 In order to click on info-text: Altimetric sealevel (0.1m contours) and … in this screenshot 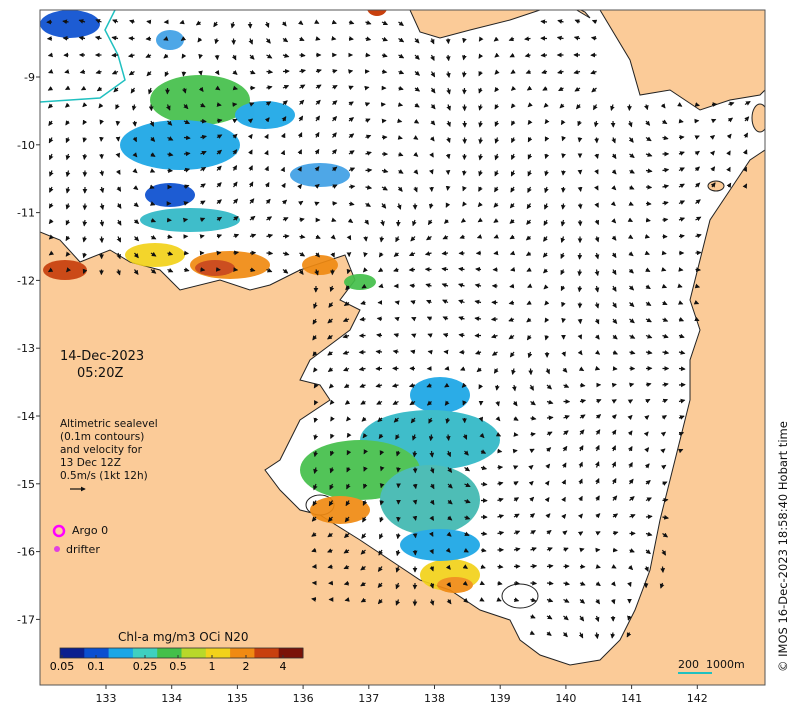, I will do `click(109, 450)`.